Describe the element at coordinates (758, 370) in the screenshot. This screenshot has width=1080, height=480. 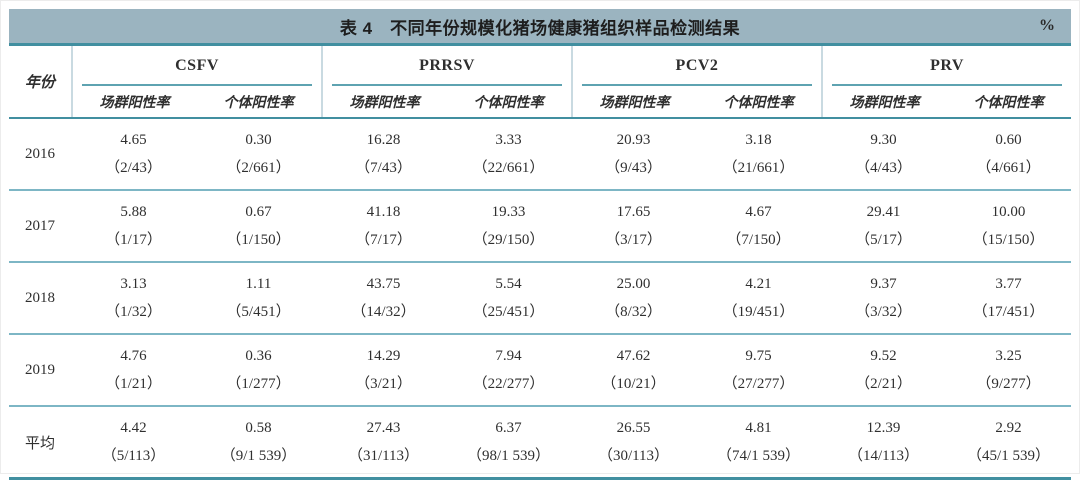
I see `cell-pcv2-individual: 9.75 （27/277）` at that location.